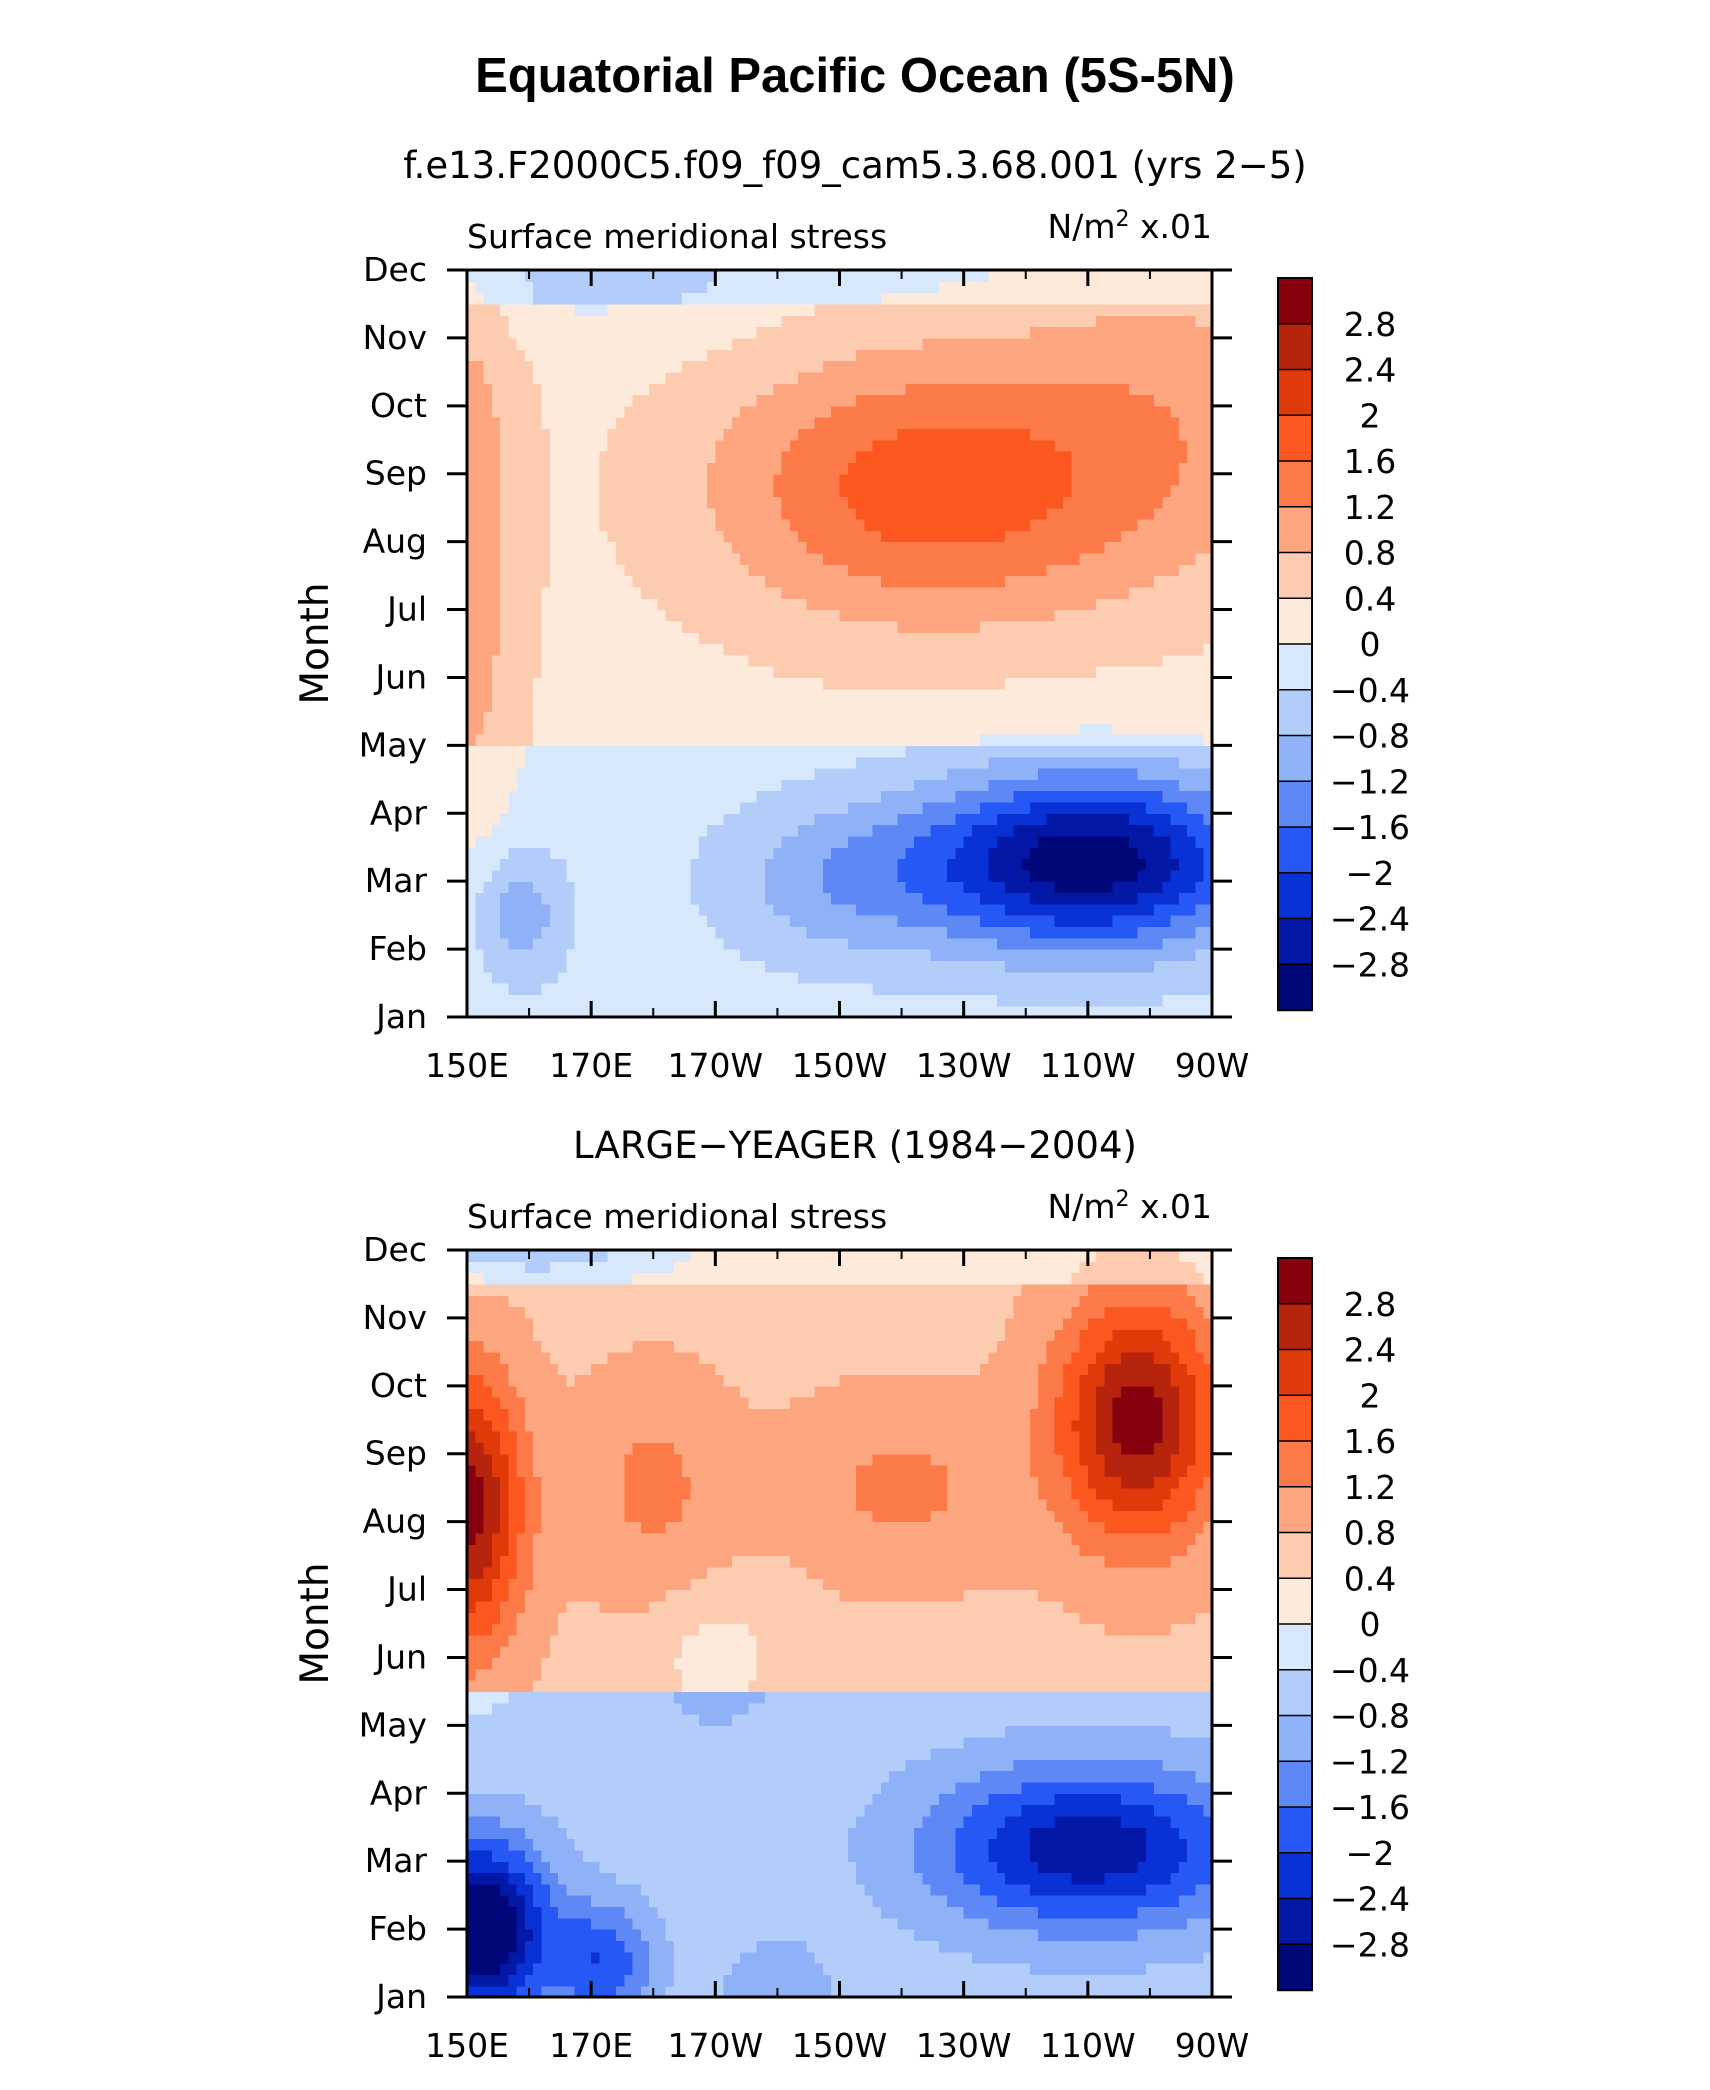  What do you see at coordinates (855, 1145) in the screenshot?
I see `panel-subtitle: LARGE−YEAGER (1984−2004)` at bounding box center [855, 1145].